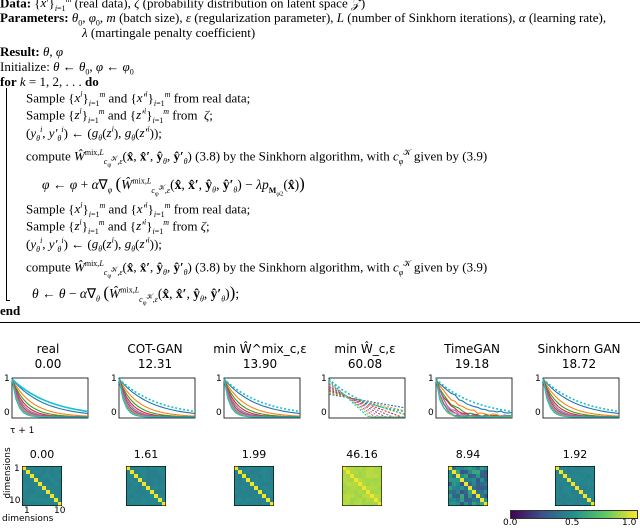  What do you see at coordinates (25, 66) in the screenshot?
I see `init-label: Initialize:` at bounding box center [25, 66].